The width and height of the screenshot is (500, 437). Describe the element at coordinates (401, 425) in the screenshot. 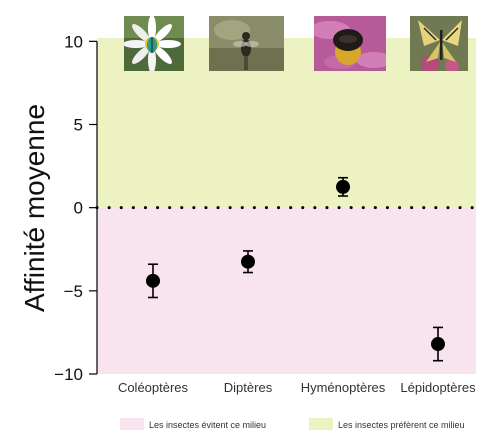

I see `legend-label: Les insectes préfèrent ce milieu` at that location.